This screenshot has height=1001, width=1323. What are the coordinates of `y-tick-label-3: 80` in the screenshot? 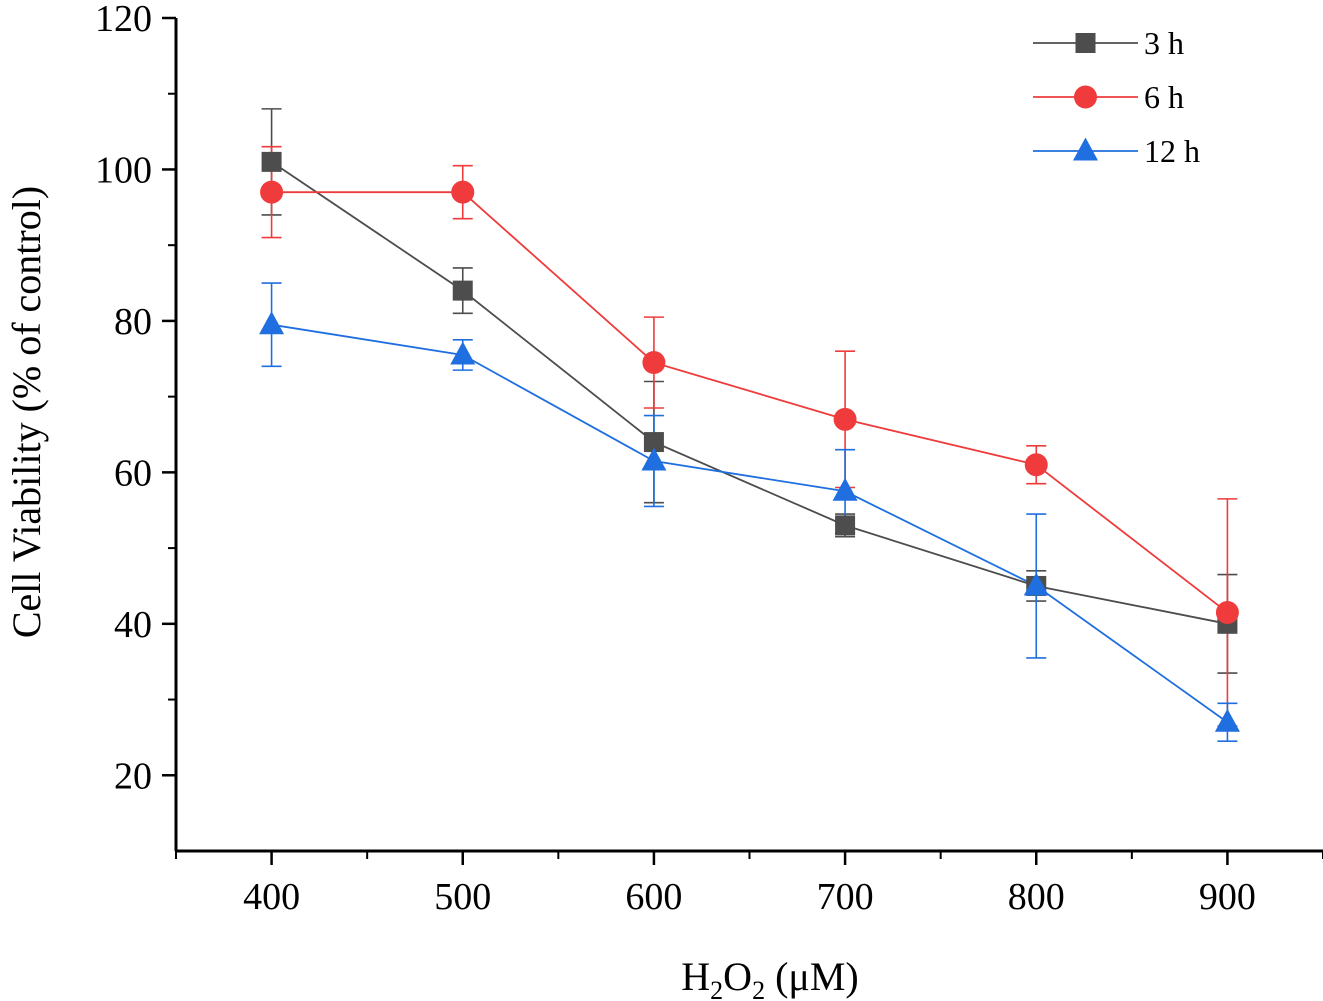 It's located at (133, 322).